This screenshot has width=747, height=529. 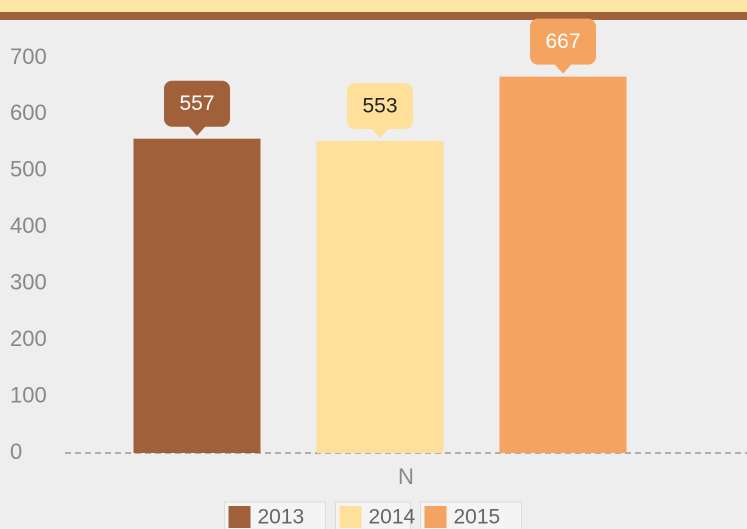 What do you see at coordinates (28, 338) in the screenshot?
I see `y-tick-label: 200` at bounding box center [28, 338].